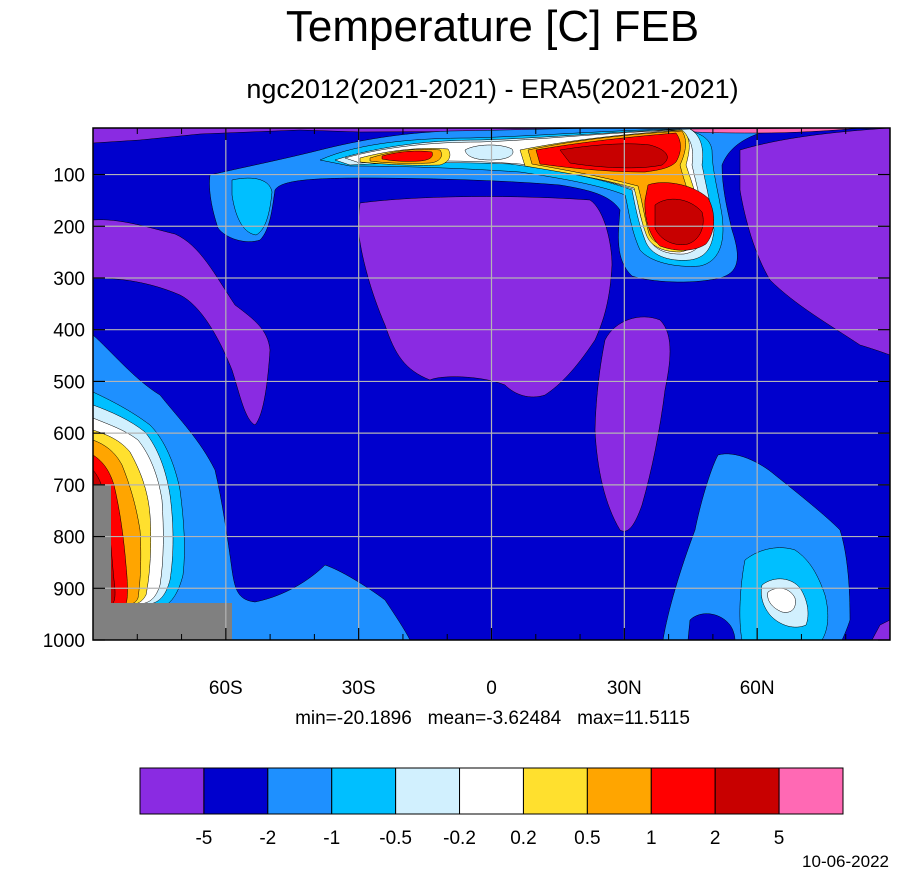  Describe the element at coordinates (775, 131) in the screenshot. I see `contour-jet-pink` at that location.